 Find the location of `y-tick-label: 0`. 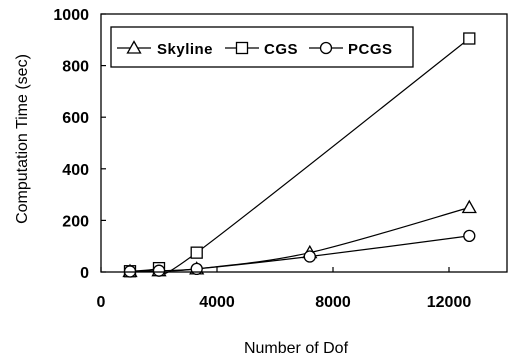

y-tick-label: 0 is located at coordinates (84, 273).